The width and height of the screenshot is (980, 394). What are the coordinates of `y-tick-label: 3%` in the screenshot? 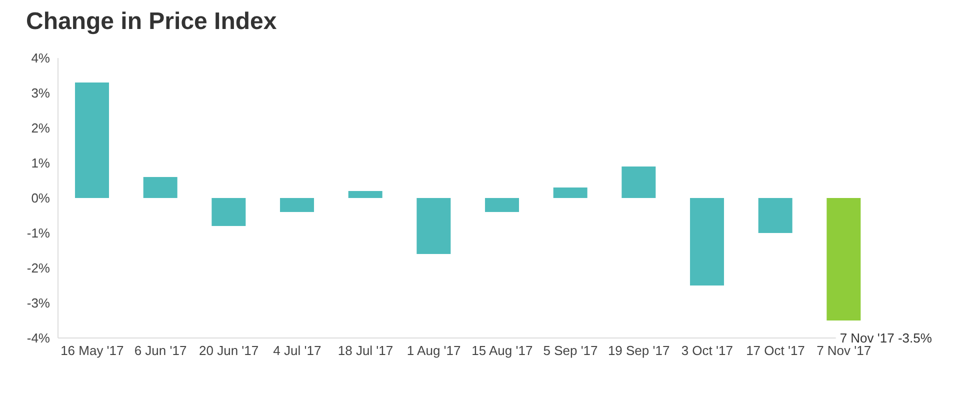 It's located at (40, 93).